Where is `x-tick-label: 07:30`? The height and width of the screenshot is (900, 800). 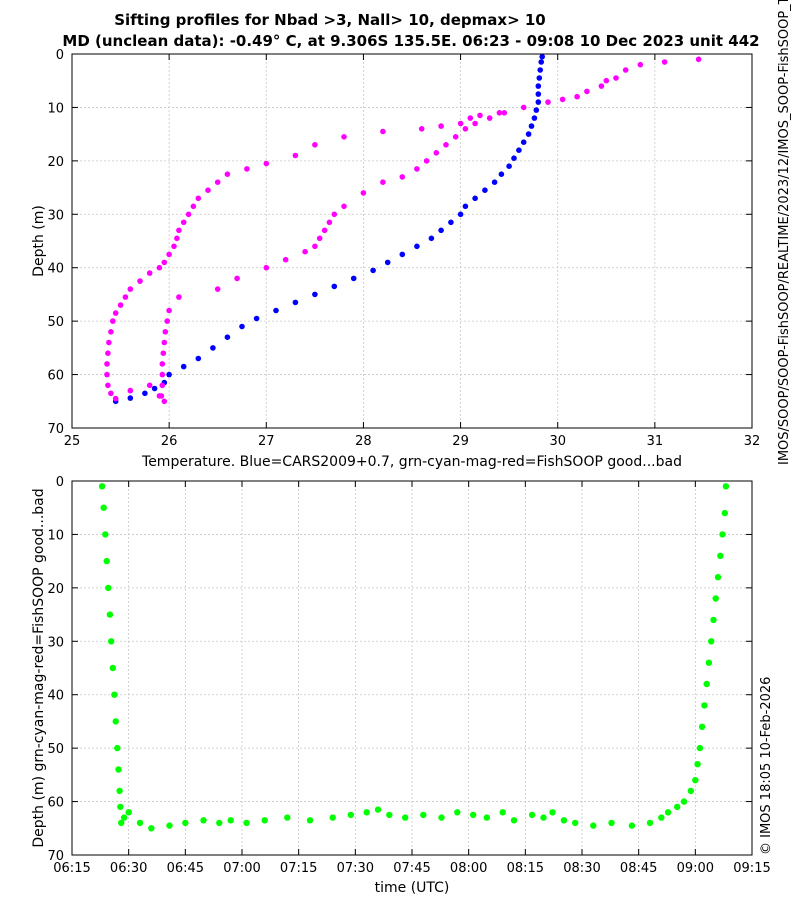
x-tick-label: 07:30 is located at coordinates (355, 868).